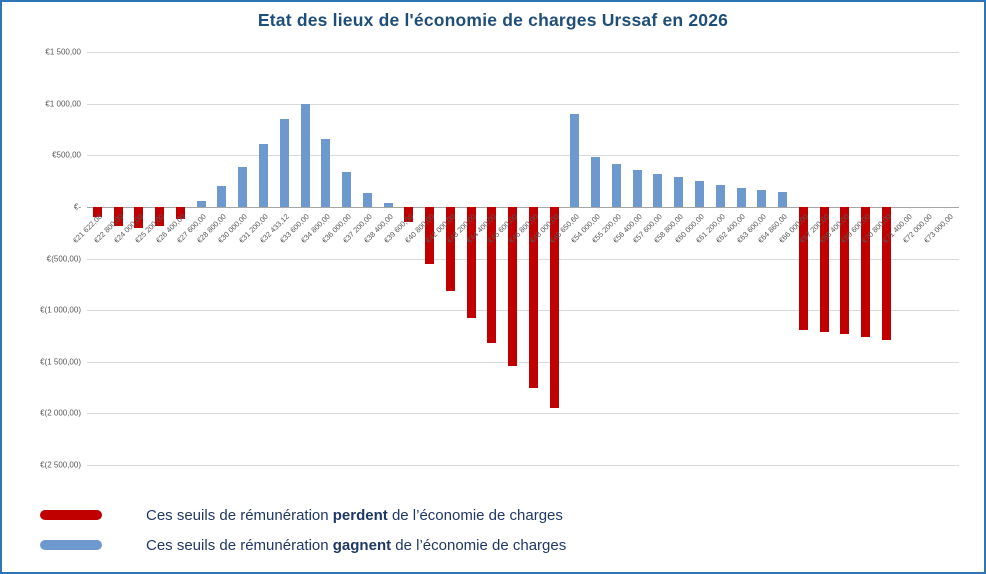  Describe the element at coordinates (63, 258) in the screenshot. I see `y-axis-tick-label: €(500,00)` at that location.